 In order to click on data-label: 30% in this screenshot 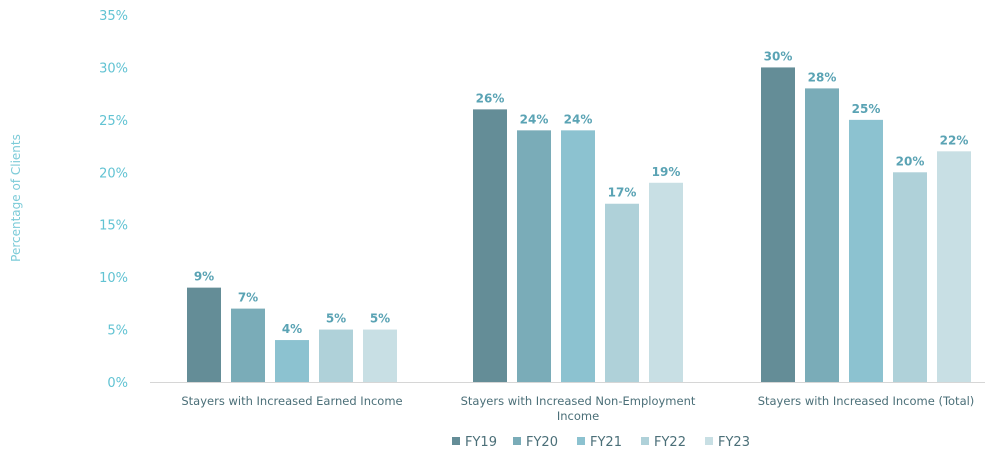, I will do `click(778, 56)`.